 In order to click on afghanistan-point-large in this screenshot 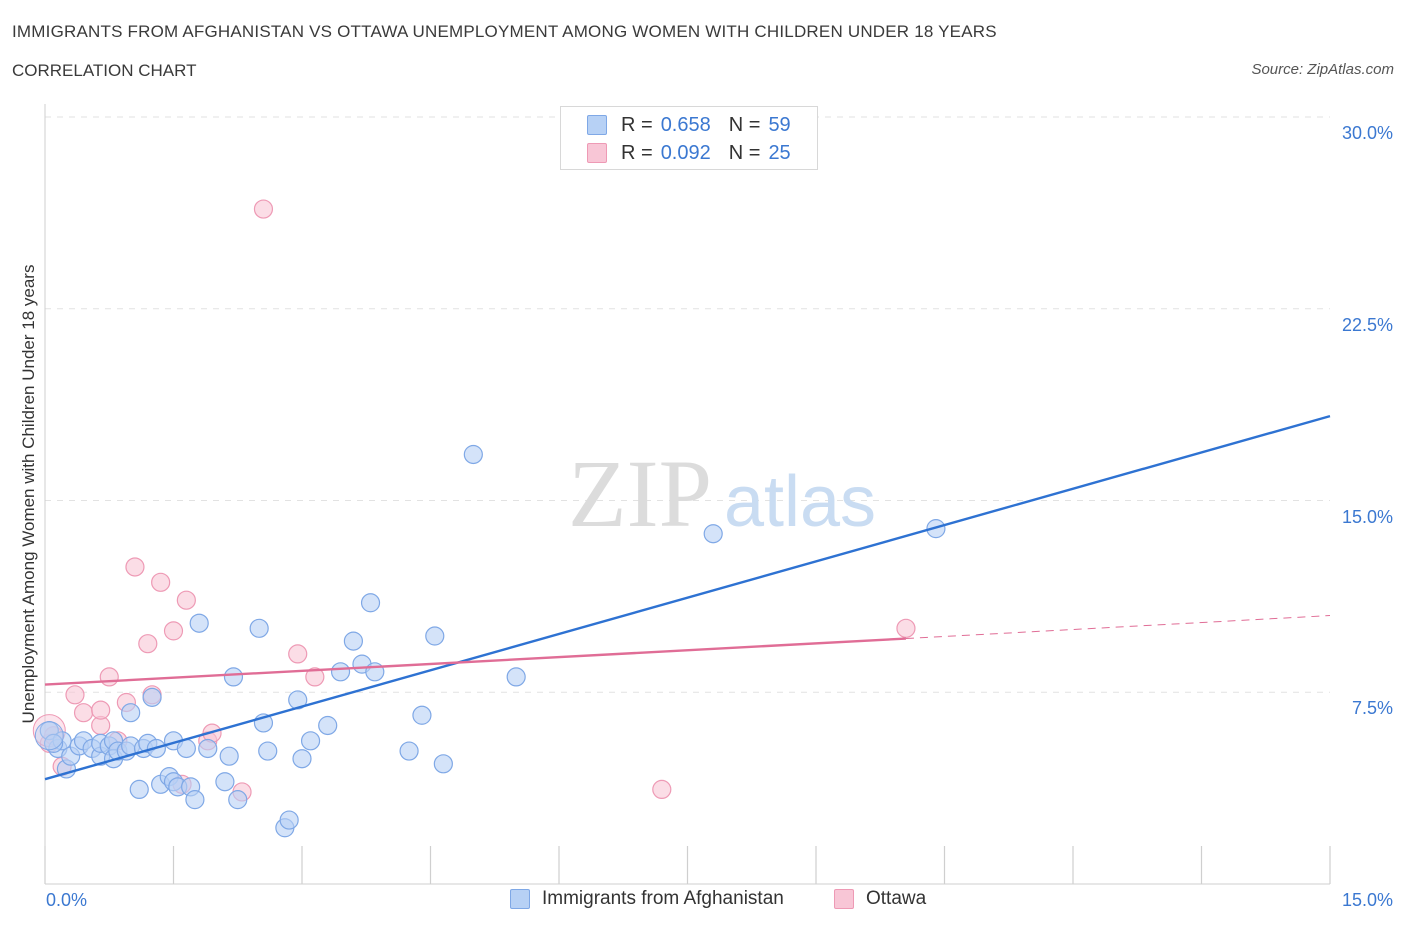, I will do `click(49, 736)`.